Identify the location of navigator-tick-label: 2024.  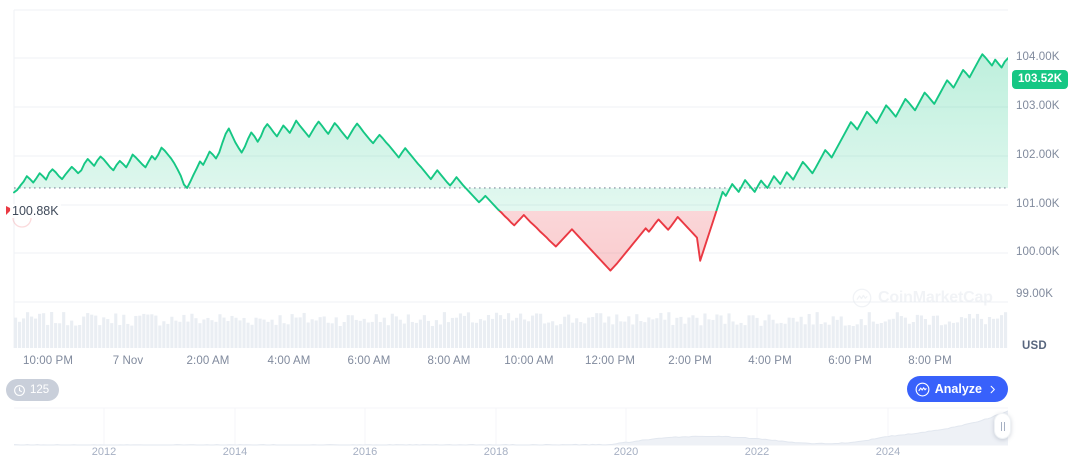
(888, 452).